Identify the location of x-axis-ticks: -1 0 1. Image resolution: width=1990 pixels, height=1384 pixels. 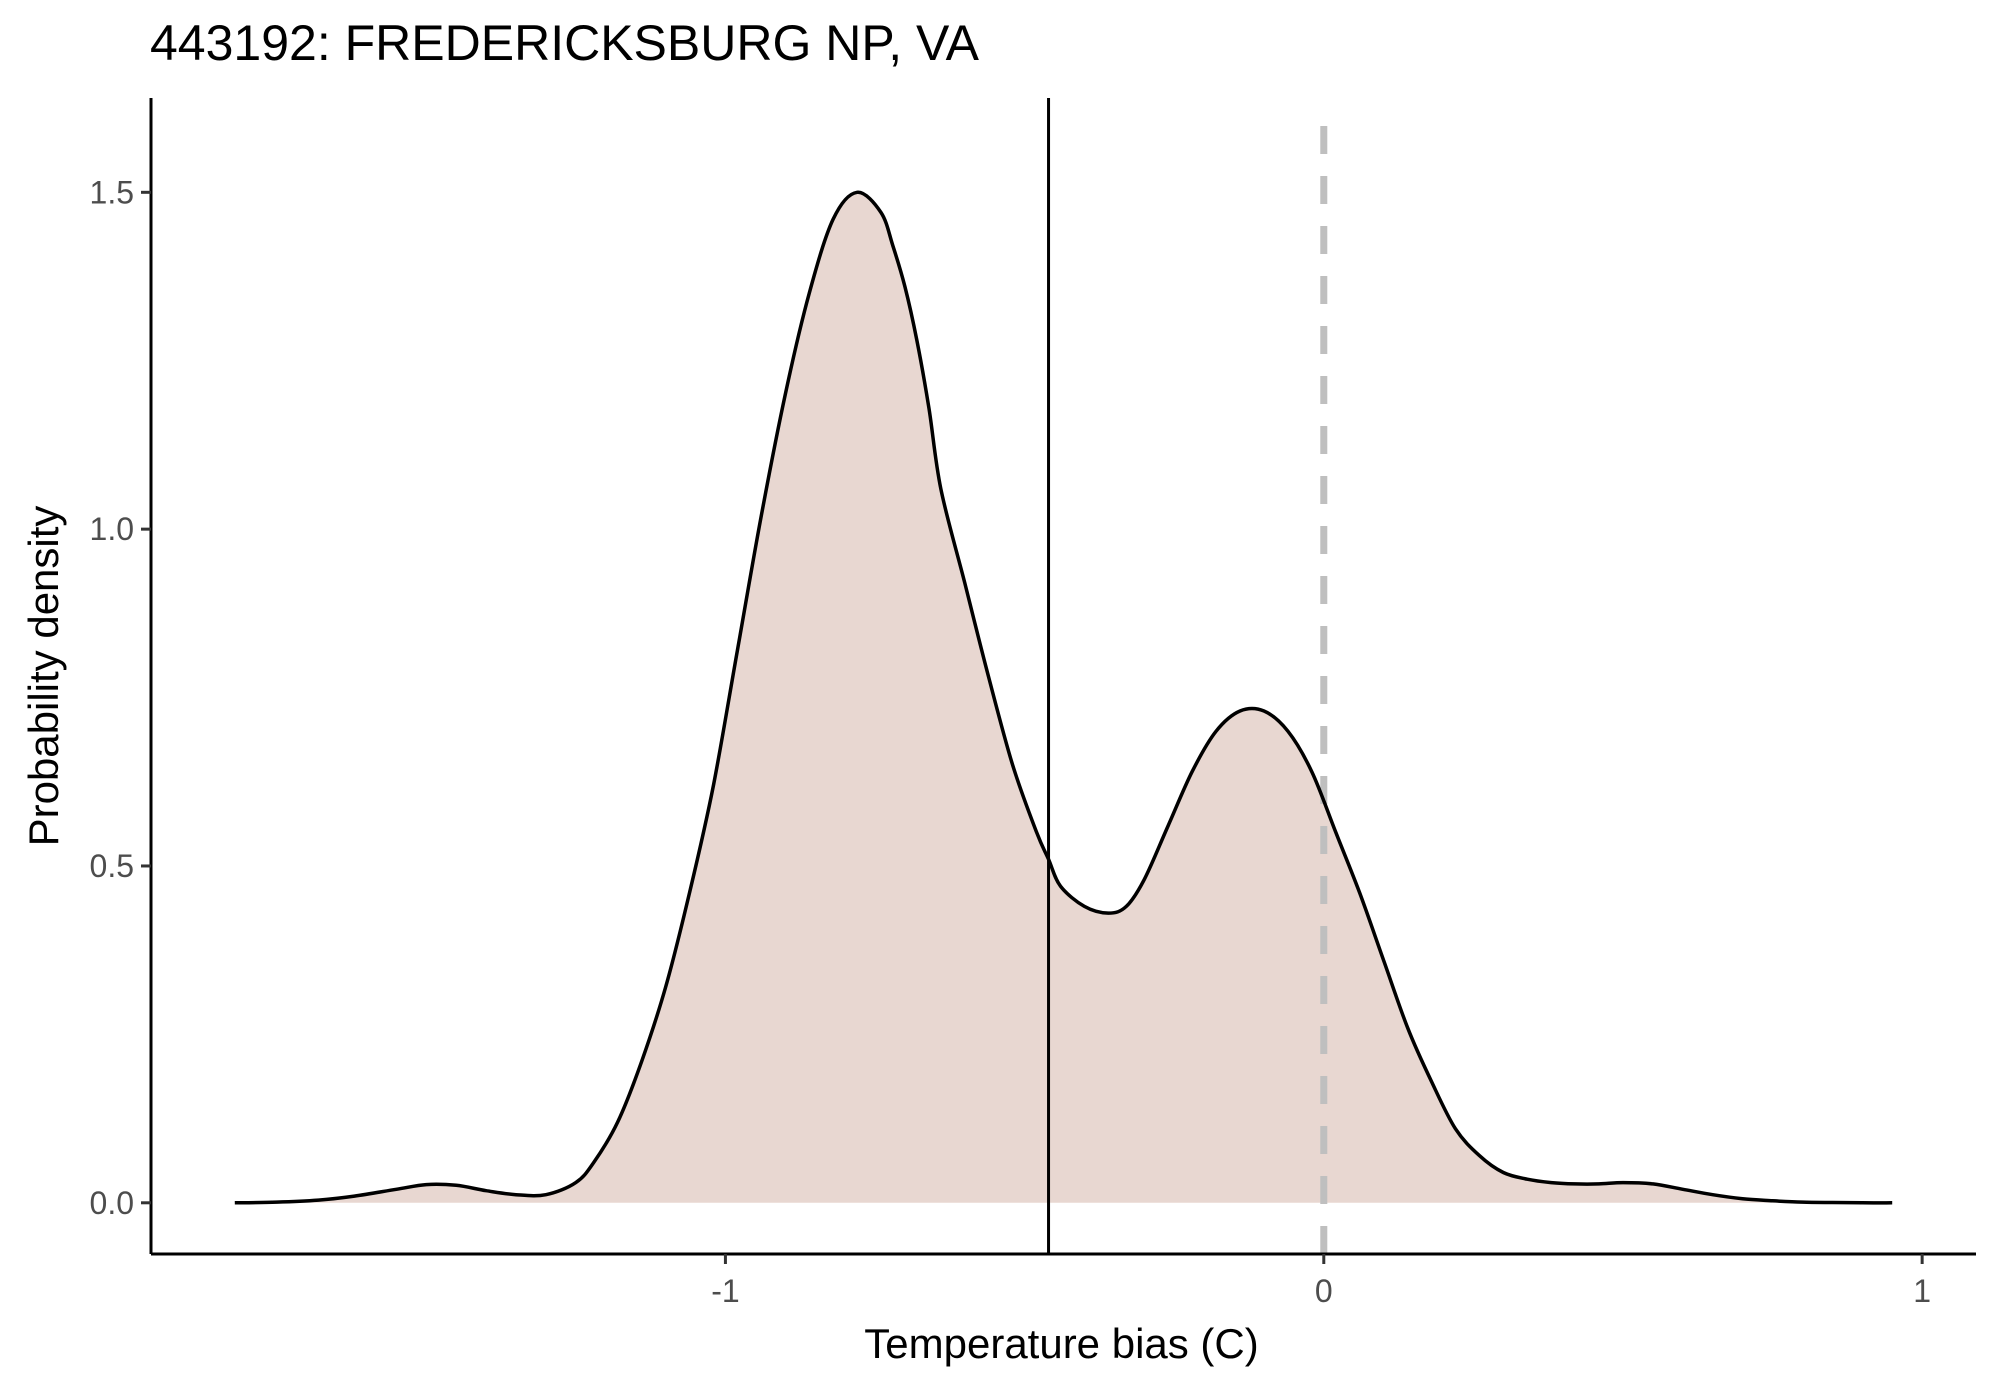
(1321, 1281).